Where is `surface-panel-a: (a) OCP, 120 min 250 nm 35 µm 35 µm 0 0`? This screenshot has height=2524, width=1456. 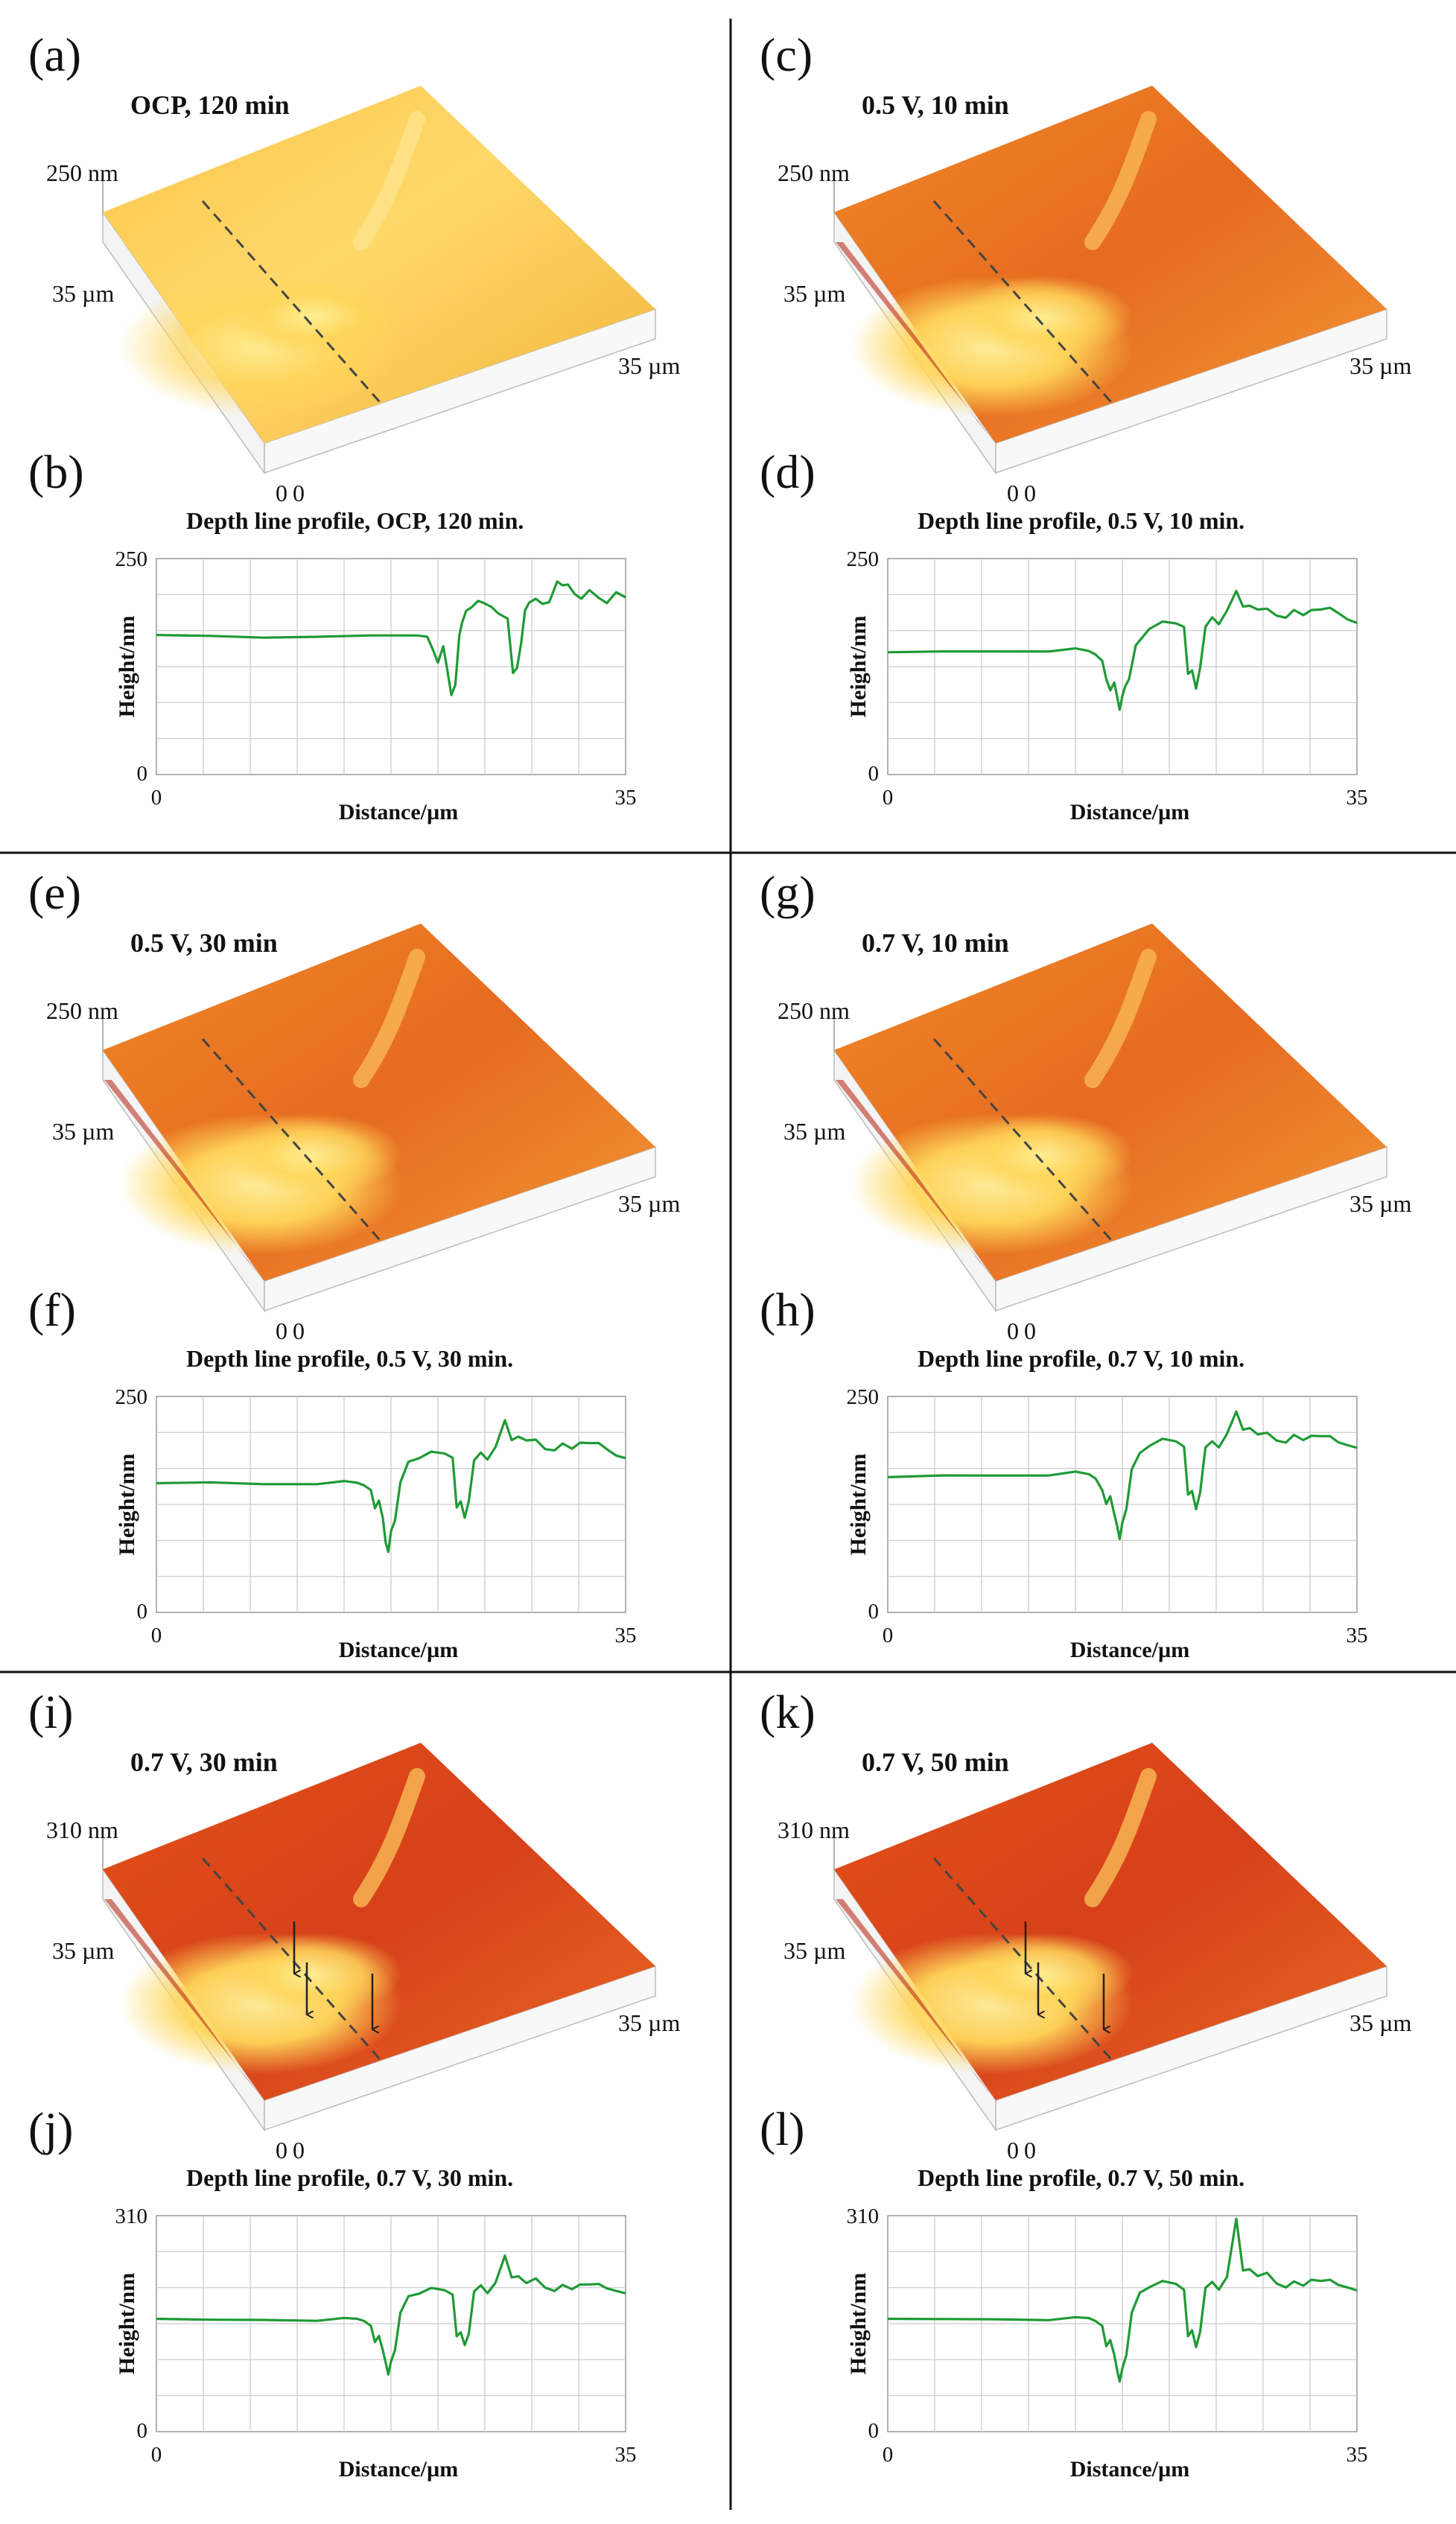
surface-panel-a: (a) OCP, 120 min 250 nm 35 µm 35 µm 0 0 is located at coordinates (354, 267).